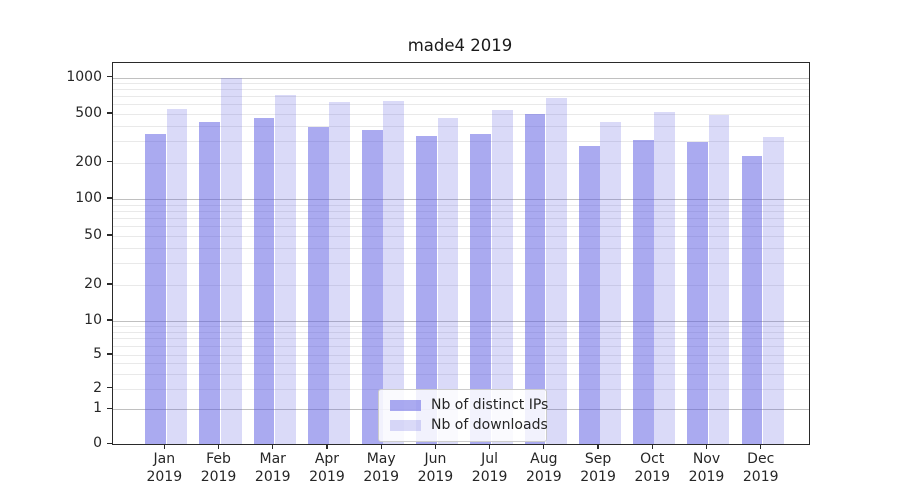 The height and width of the screenshot is (500, 900). What do you see at coordinates (88, 198) in the screenshot?
I see `y-tick-label: 100` at bounding box center [88, 198].